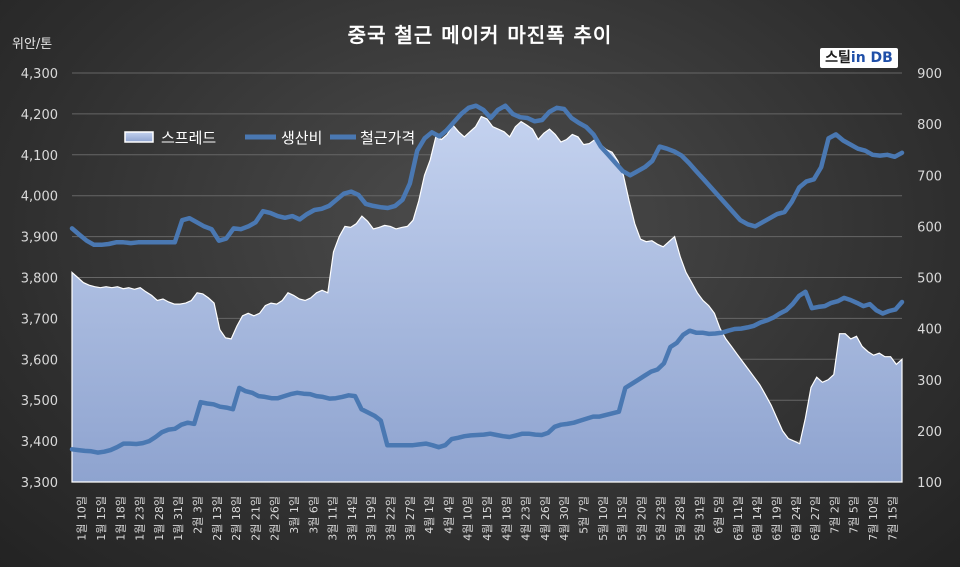 The image size is (960, 567). What do you see at coordinates (217, 518) in the screenshot?
I see `x-tick-label: 2월 13일` at bounding box center [217, 518].